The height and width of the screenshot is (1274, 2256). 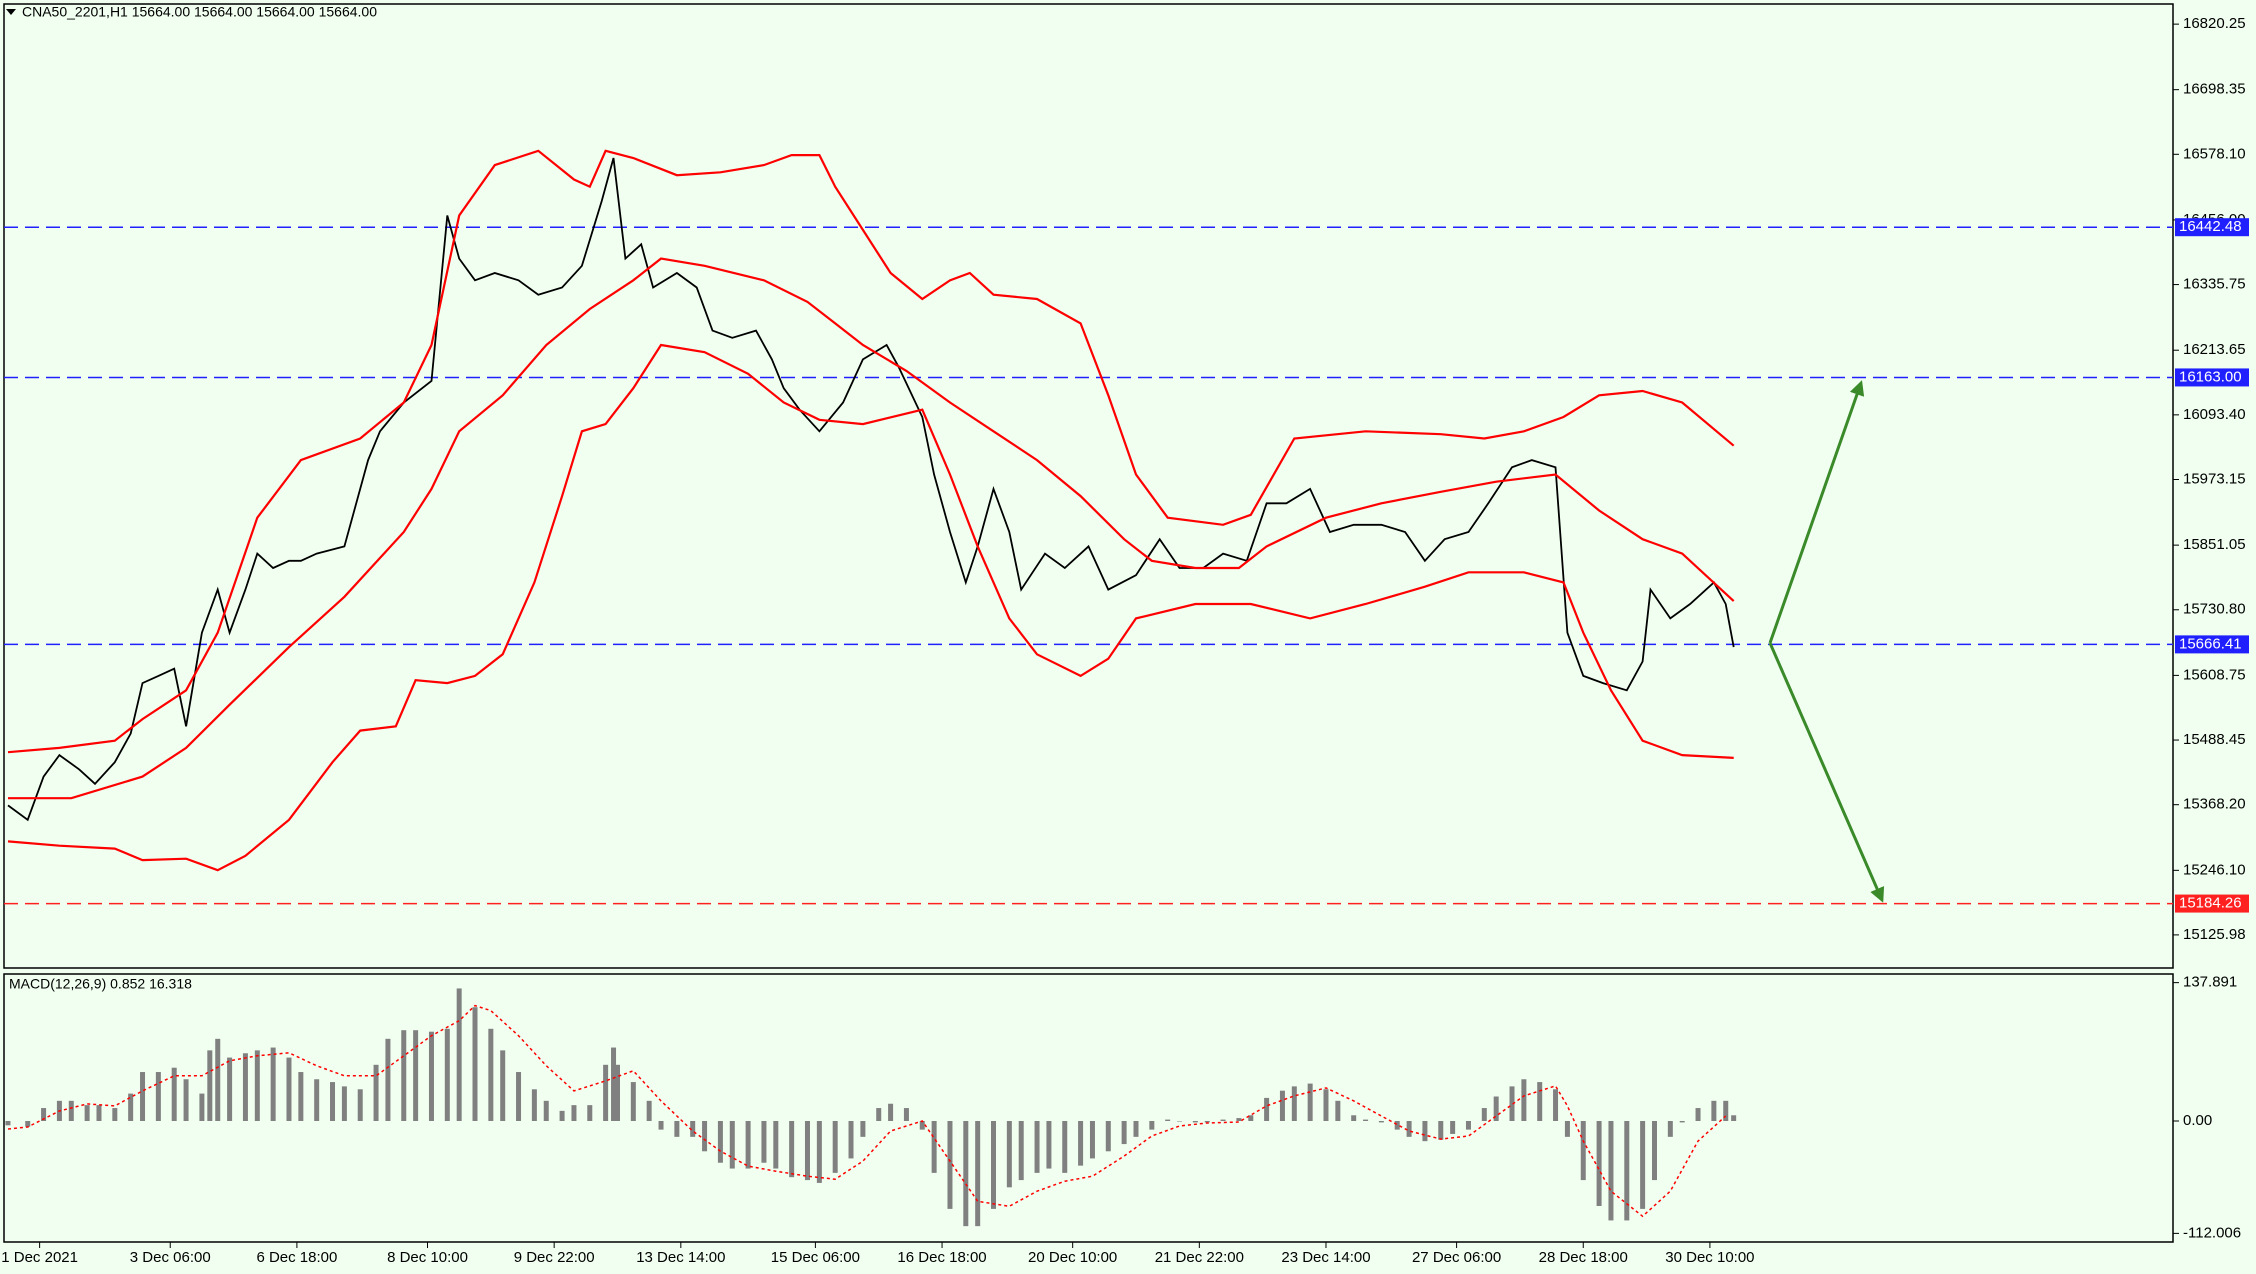 I want to click on down-arrow, so click(x=1826, y=772).